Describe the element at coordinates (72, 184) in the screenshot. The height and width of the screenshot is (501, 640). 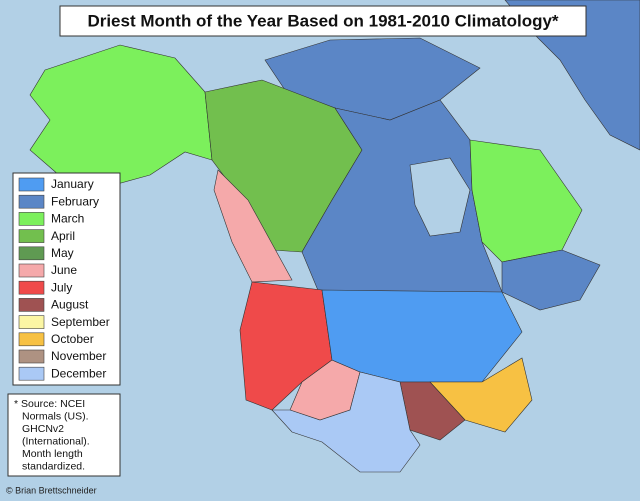
I see `legend-label: January` at that location.